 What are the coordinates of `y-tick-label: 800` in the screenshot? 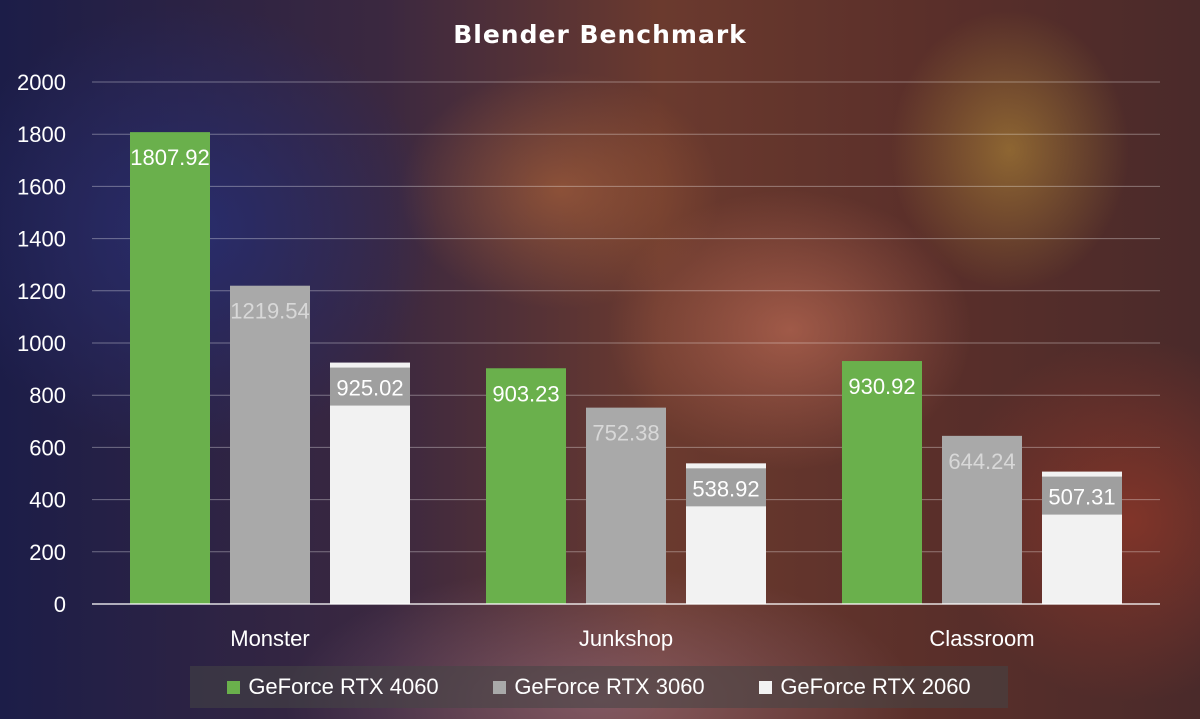 It's located at (47, 395).